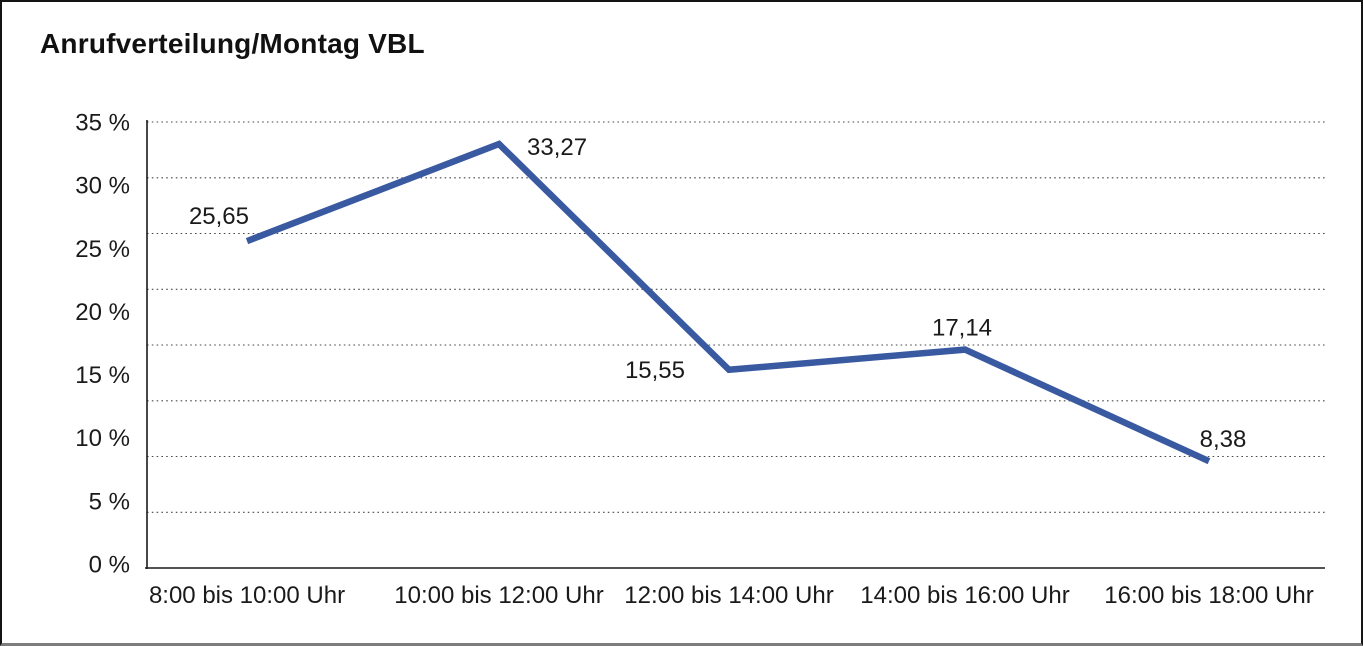 Image resolution: width=1363 pixels, height=646 pixels. I want to click on y-tick-label: 5 %, so click(109, 501).